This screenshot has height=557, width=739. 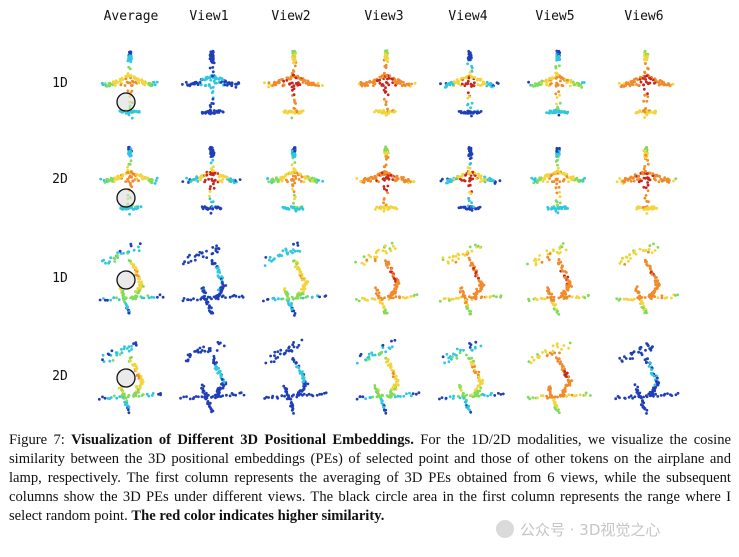 I want to click on column-header-view2: View2, so click(x=291, y=16).